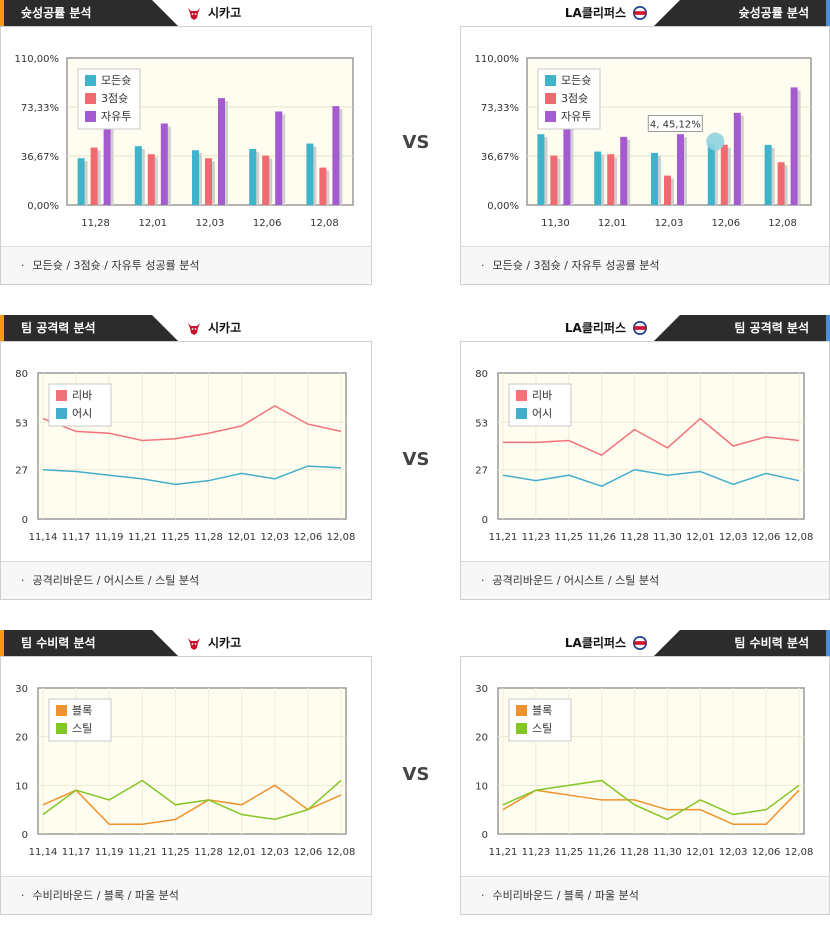 This screenshot has width=830, height=925. What do you see at coordinates (601, 852) in the screenshot?
I see `x-tick-label: 11,26` at bounding box center [601, 852].